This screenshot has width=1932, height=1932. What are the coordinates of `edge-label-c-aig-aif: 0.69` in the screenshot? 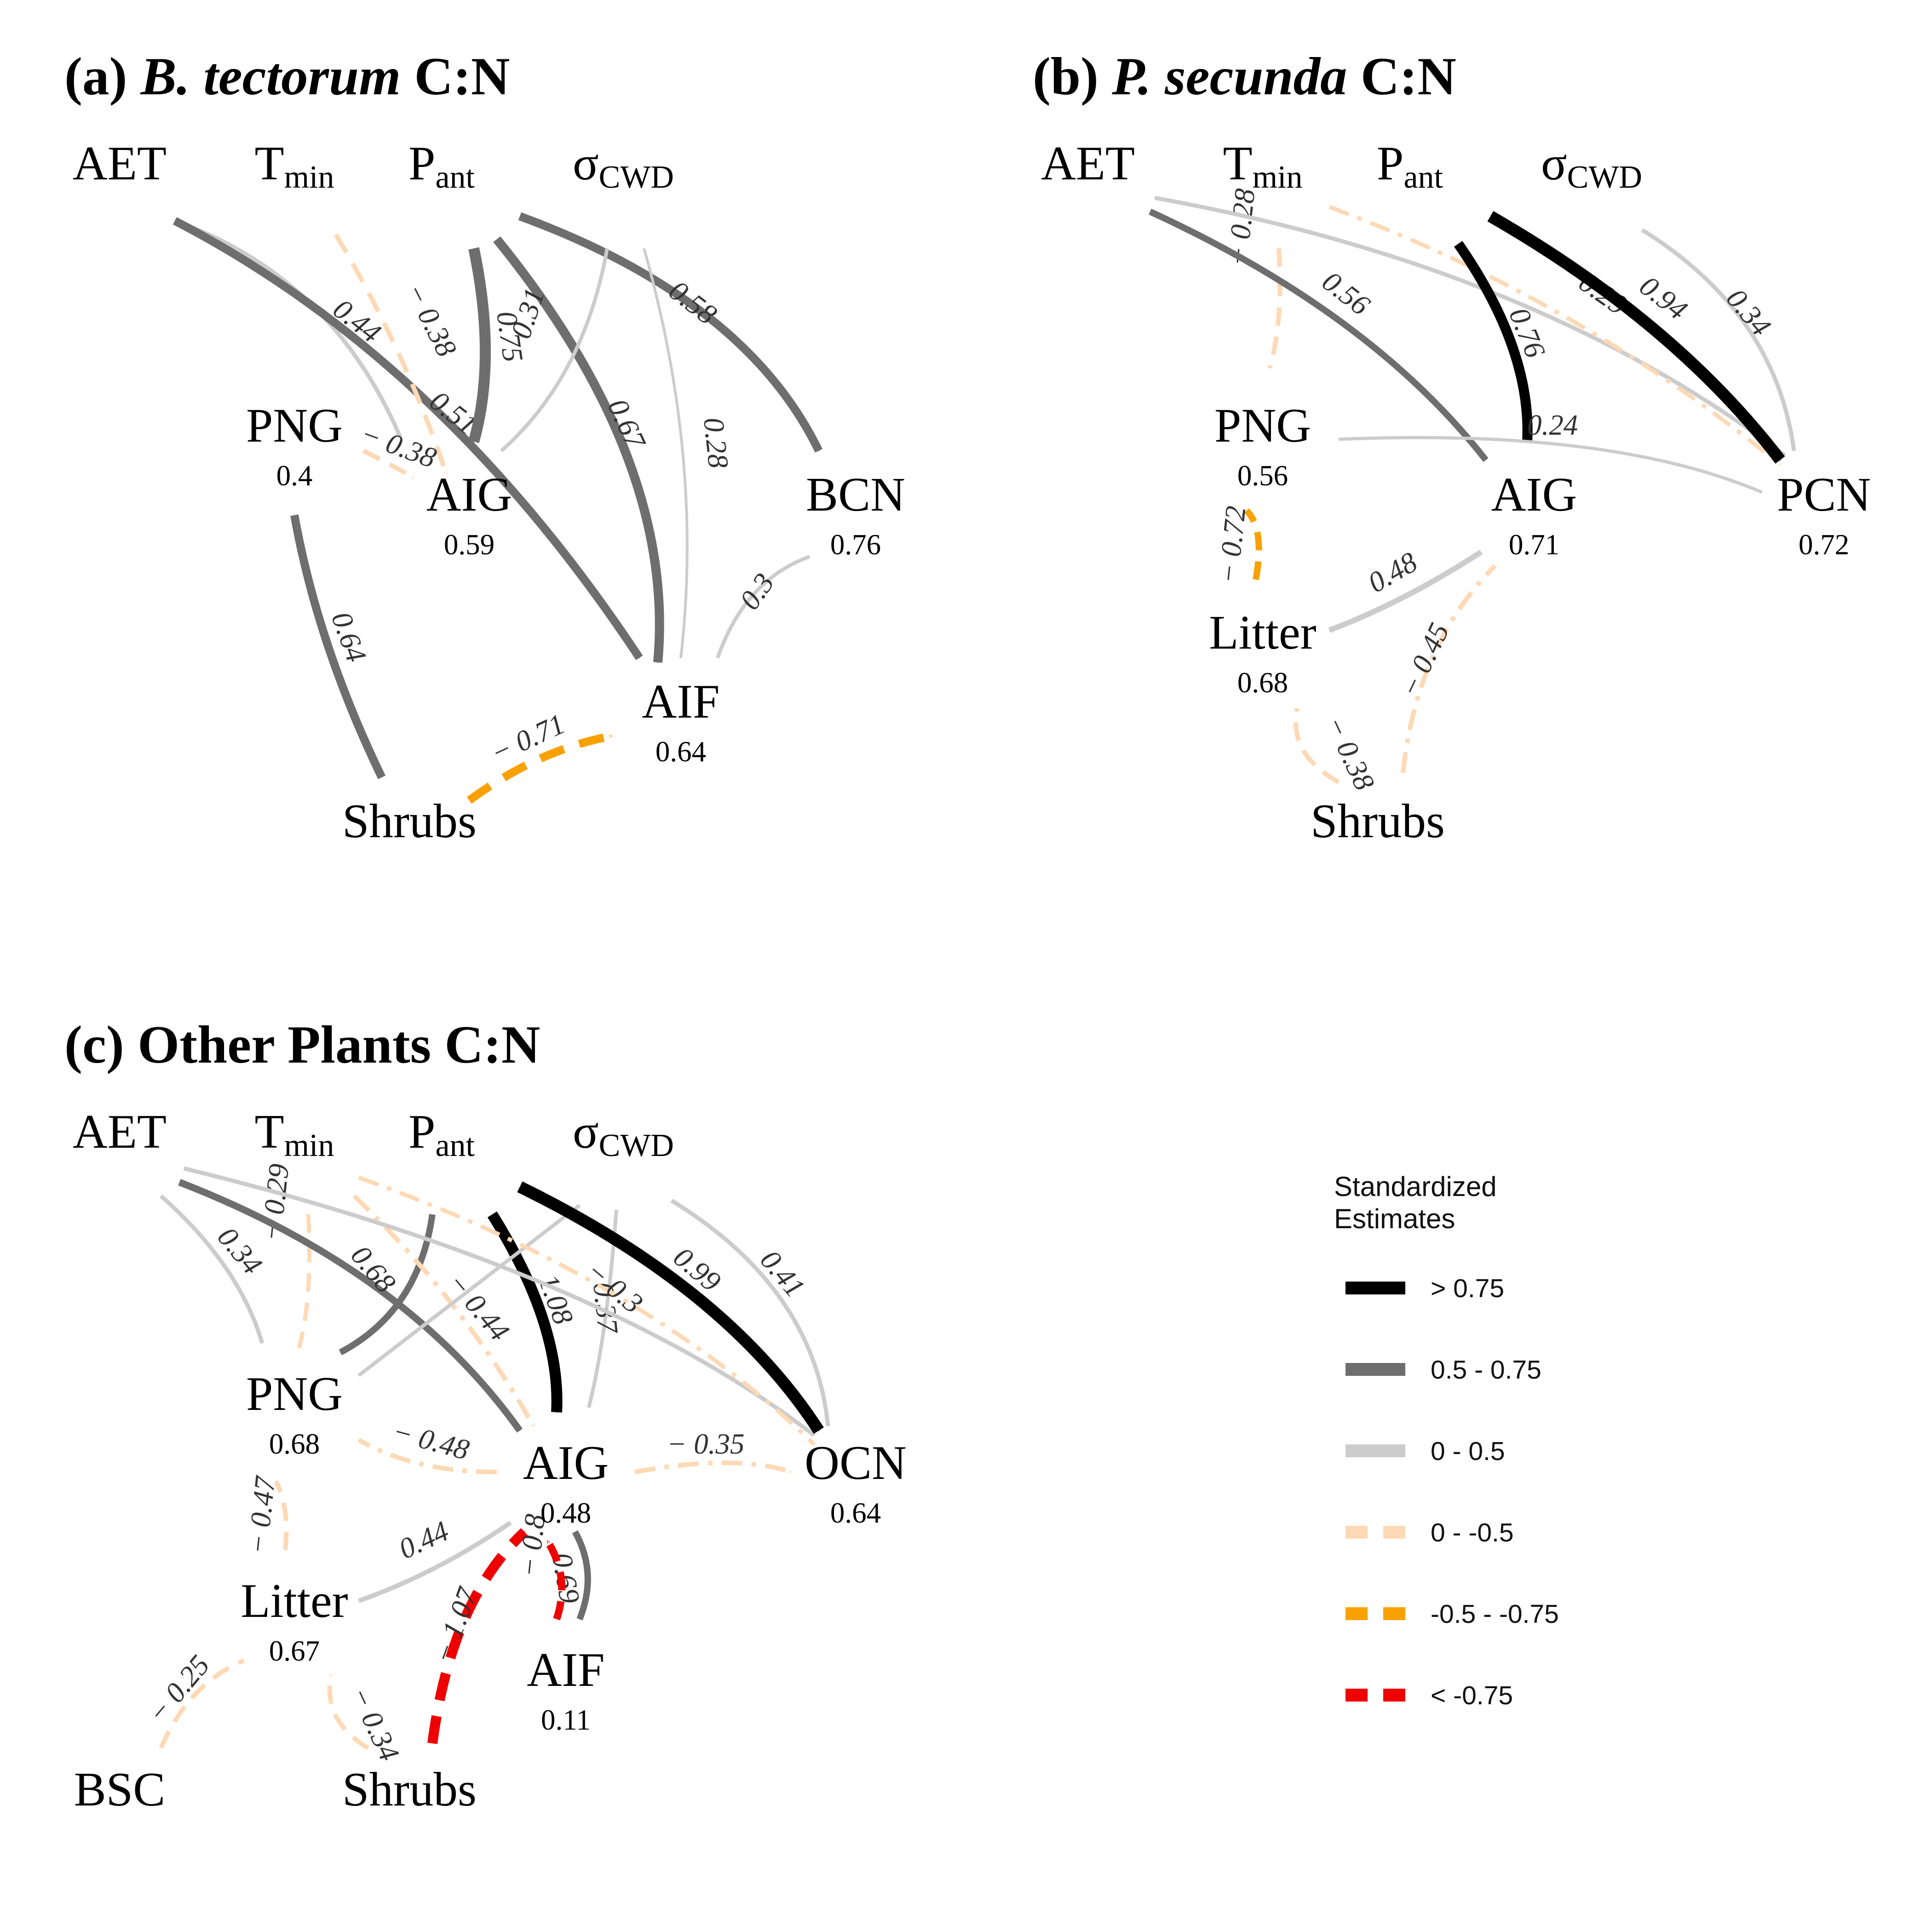 It's located at (566, 1578).